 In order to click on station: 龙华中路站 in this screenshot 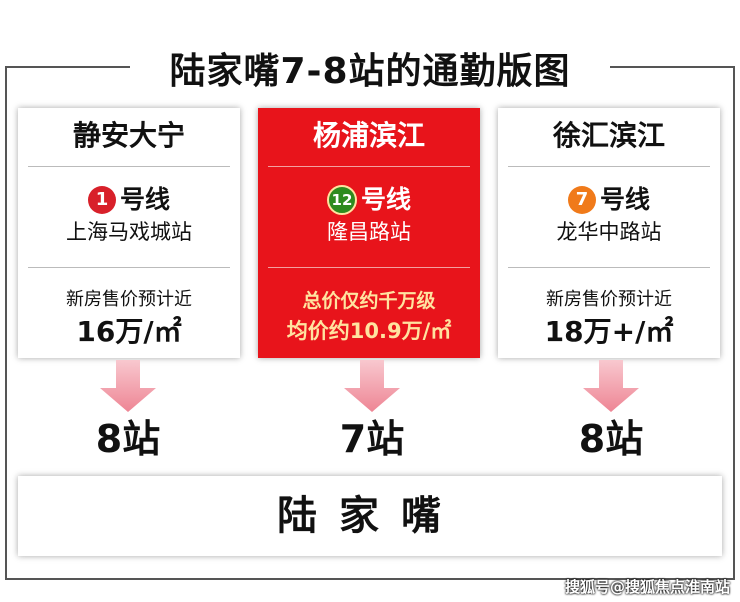, I will do `click(609, 232)`.